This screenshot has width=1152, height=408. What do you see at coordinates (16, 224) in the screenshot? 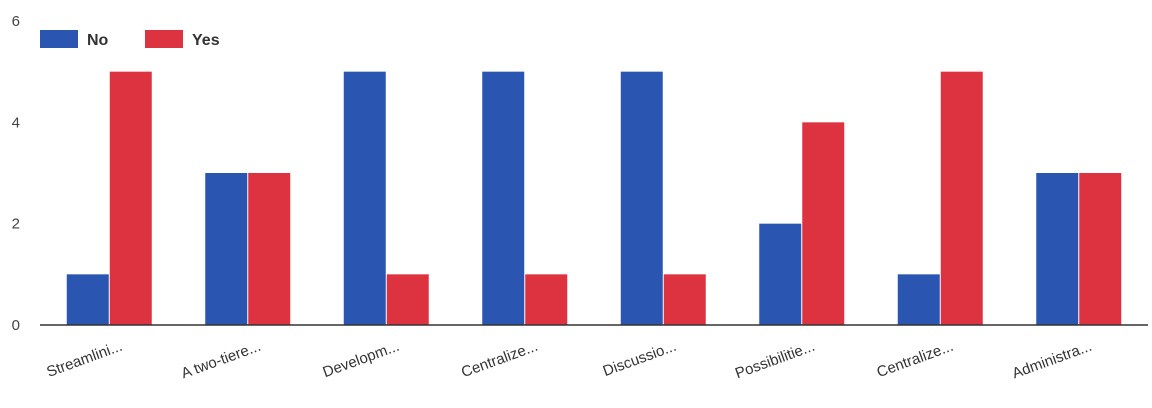
I see `y-tick-label: 2` at bounding box center [16, 224].